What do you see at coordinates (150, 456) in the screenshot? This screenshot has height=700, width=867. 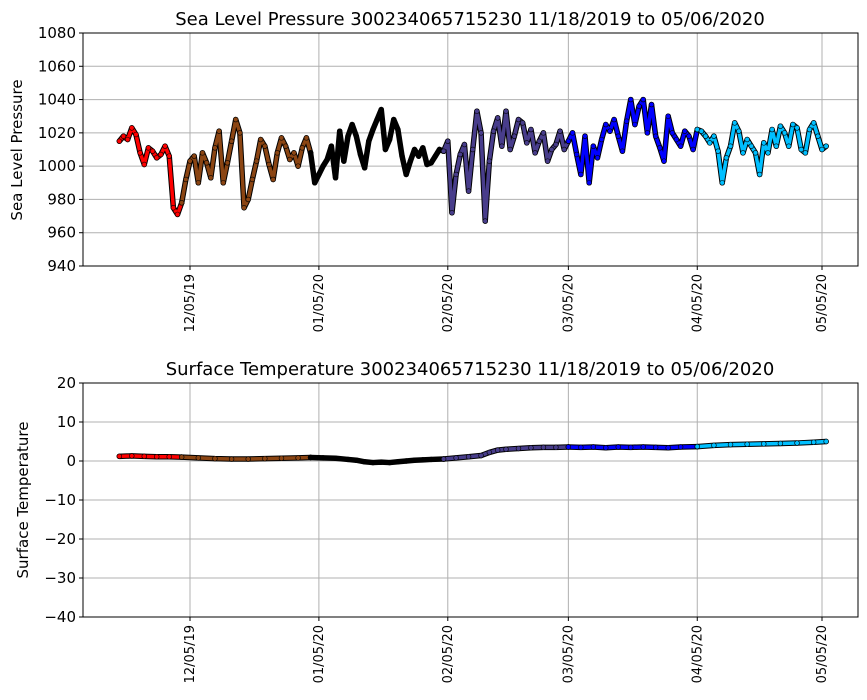 I see `series-trace` at bounding box center [150, 456].